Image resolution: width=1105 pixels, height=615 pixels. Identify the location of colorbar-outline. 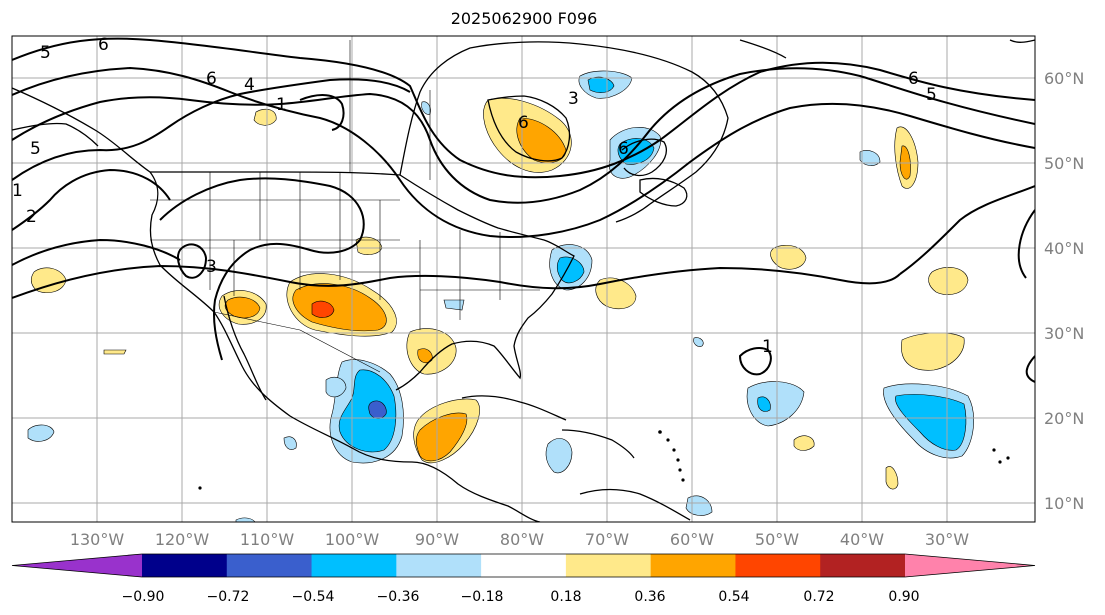
(523, 565).